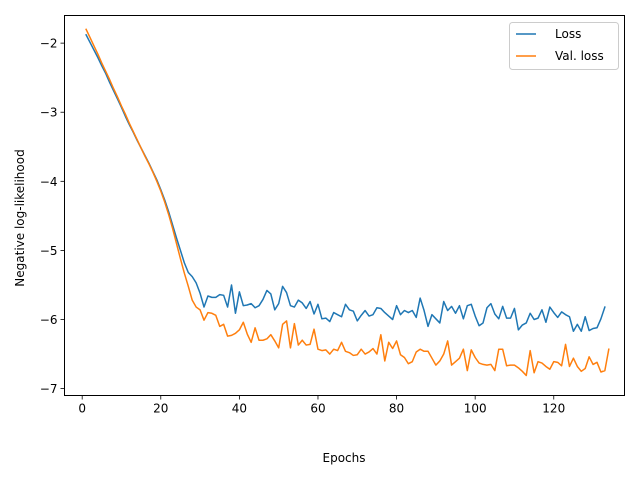  What do you see at coordinates (52, 216) in the screenshot?
I see `y-axis: −2 −3 −4 −5 −6 −7` at bounding box center [52, 216].